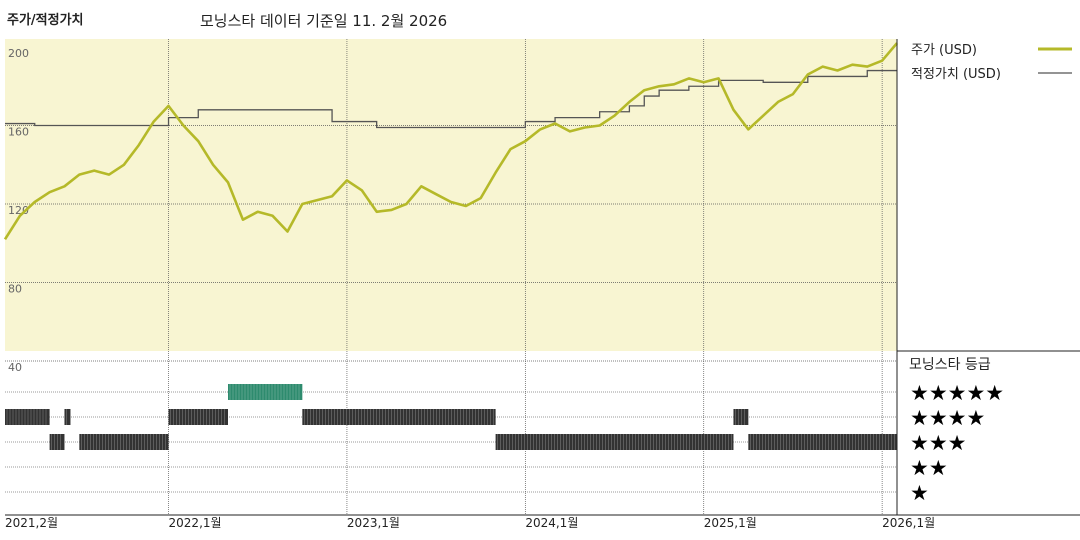 The image size is (1080, 540). What do you see at coordinates (195, 523) in the screenshot?
I see `x-tick-label: 2022,1월` at bounding box center [195, 523].